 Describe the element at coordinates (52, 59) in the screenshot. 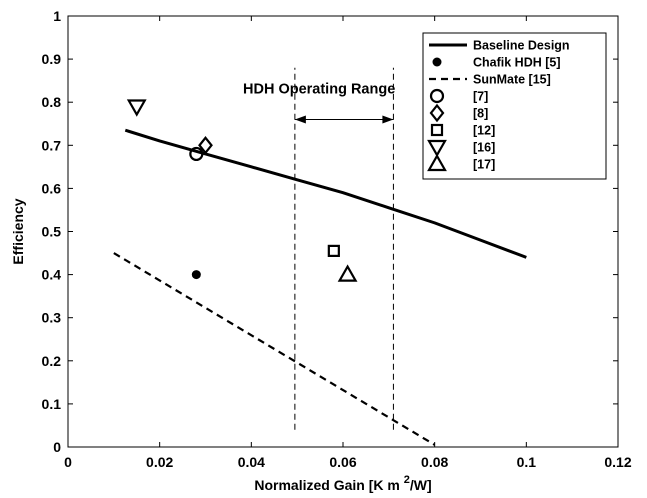

I see `y-tick-label: 0.9` at that location.